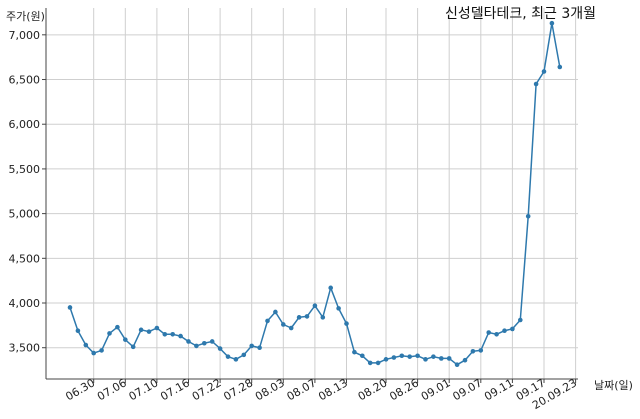 Image resolution: width=640 pixels, height=419 pixels. Describe the element at coordinates (302, 389) in the screenshot. I see `x-tick-label: 08.07` at that location.